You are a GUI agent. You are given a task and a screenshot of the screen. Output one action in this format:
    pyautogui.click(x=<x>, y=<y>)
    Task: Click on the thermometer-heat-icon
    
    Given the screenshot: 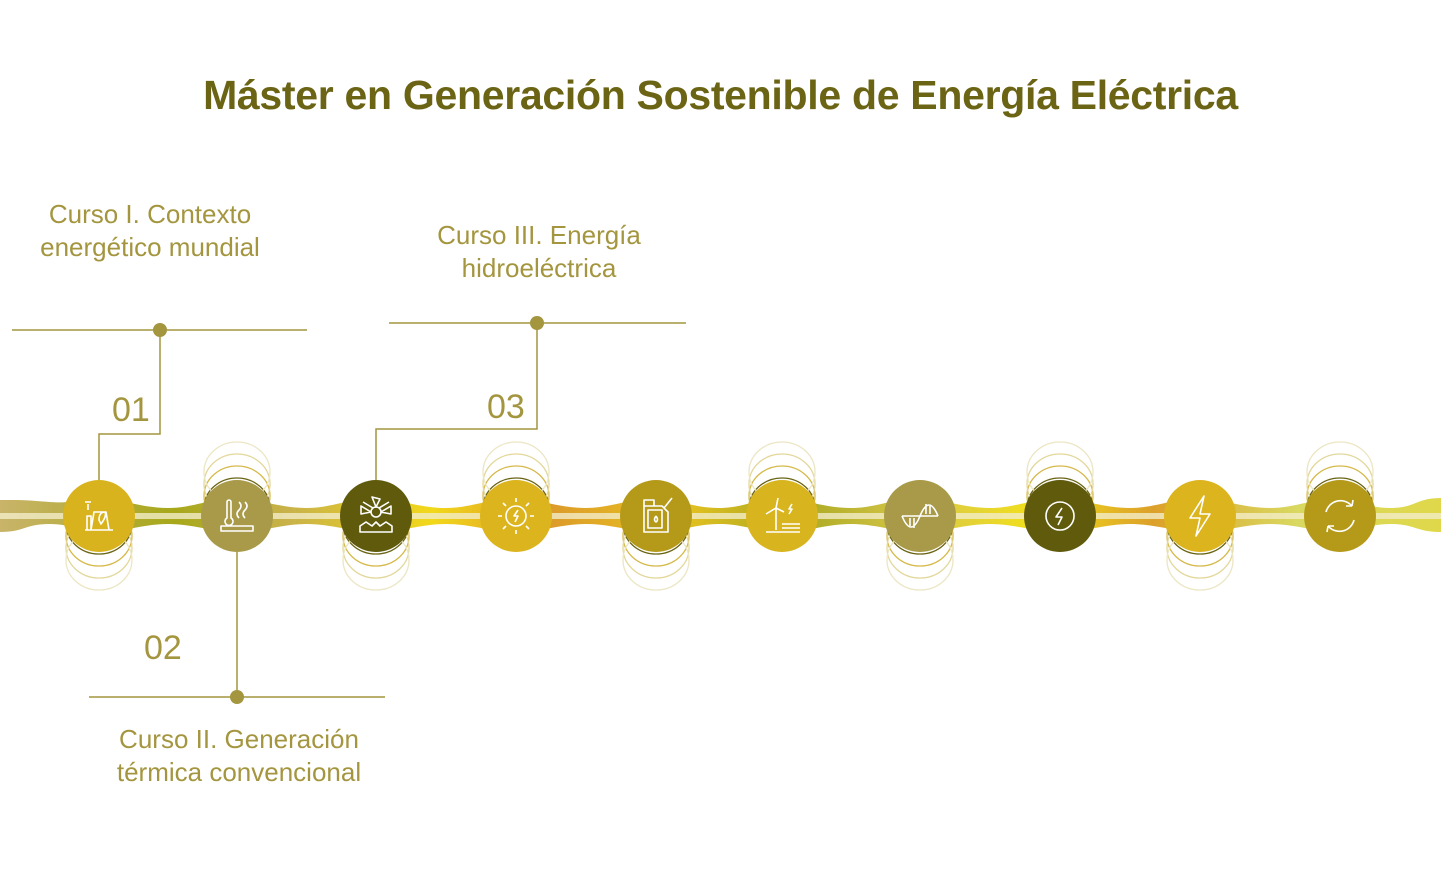 What is the action you would take?
    pyautogui.click(x=237, y=515)
    